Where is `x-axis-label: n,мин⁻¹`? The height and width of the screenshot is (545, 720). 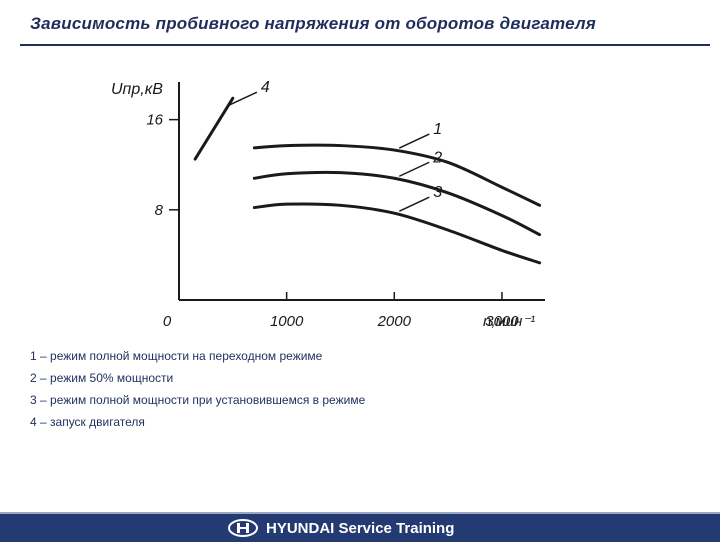 x-axis-label: n,мин⁻¹ is located at coordinates (509, 321).